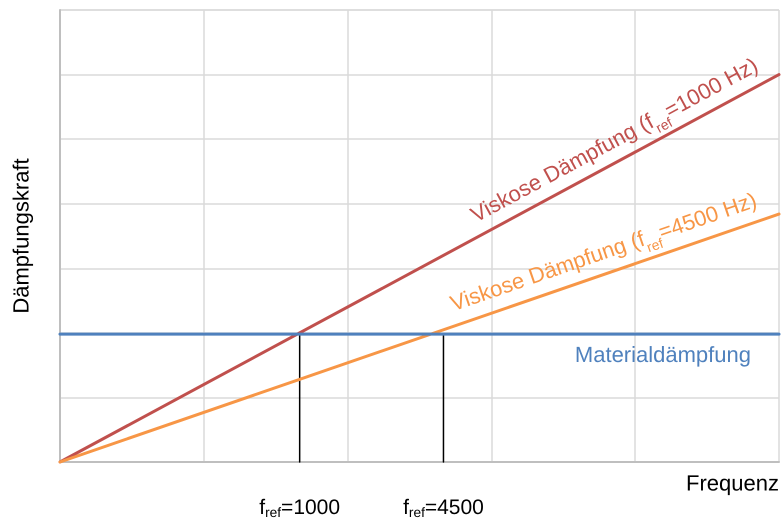 The height and width of the screenshot is (525, 782). I want to click on x-axis-title: Frequenz, so click(732, 483).